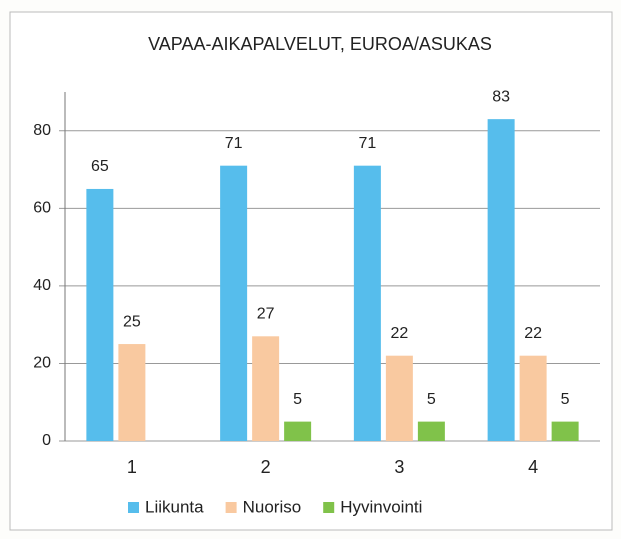 Image resolution: width=621 pixels, height=539 pixels. I want to click on x-tick-label: 3, so click(399, 467).